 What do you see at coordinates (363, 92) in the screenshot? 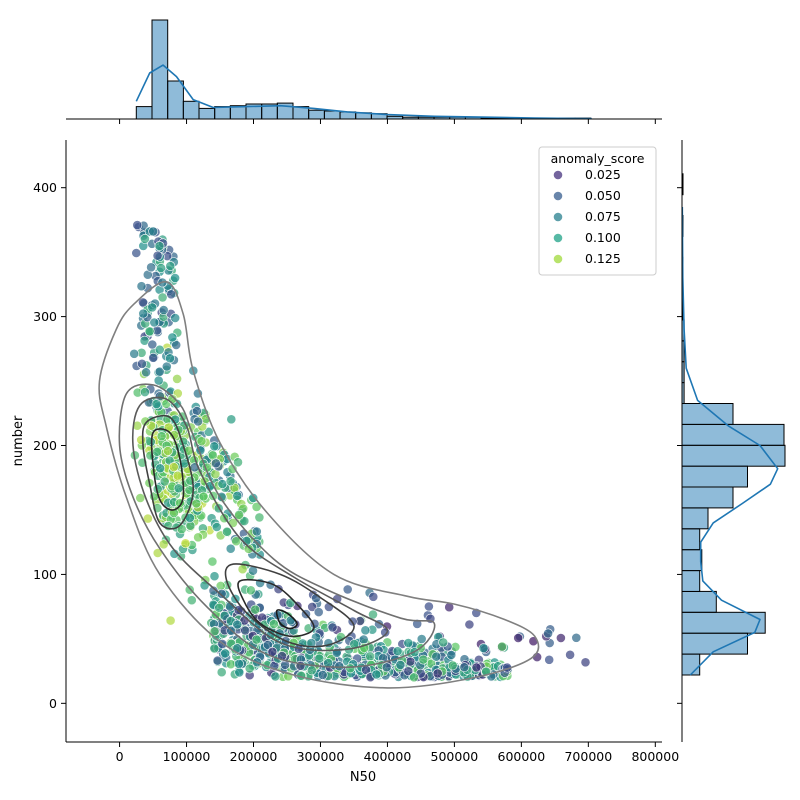
I see `top-kde-line` at bounding box center [363, 92].